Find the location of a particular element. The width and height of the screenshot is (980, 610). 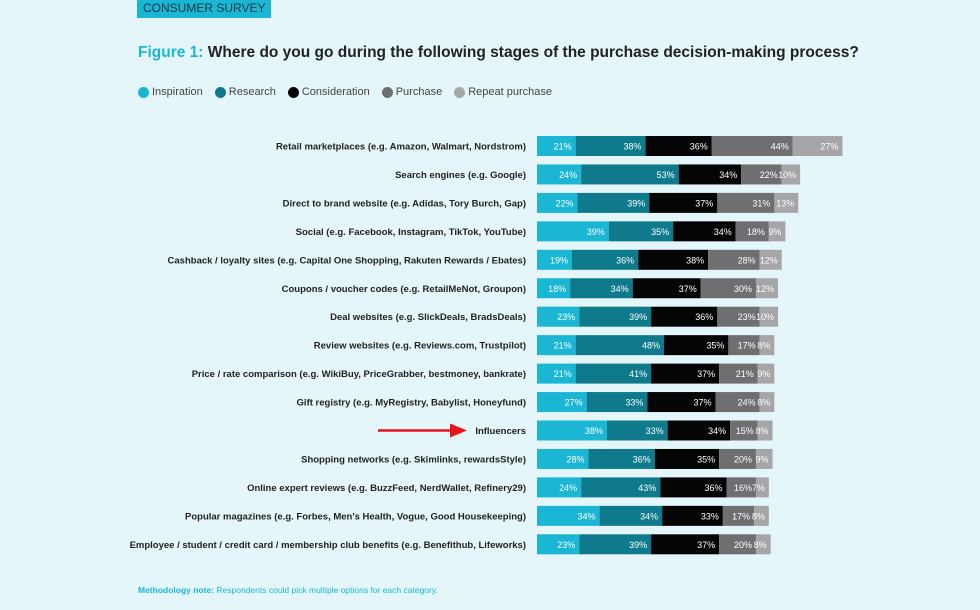

data-label: 35% is located at coordinates (660, 232).